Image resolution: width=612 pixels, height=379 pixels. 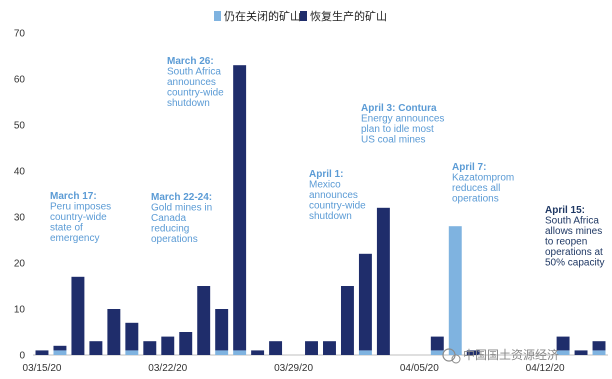 What do you see at coordinates (511, 354) in the screenshot?
I see `watermark-text: 中国国土资源经济` at bounding box center [511, 354].